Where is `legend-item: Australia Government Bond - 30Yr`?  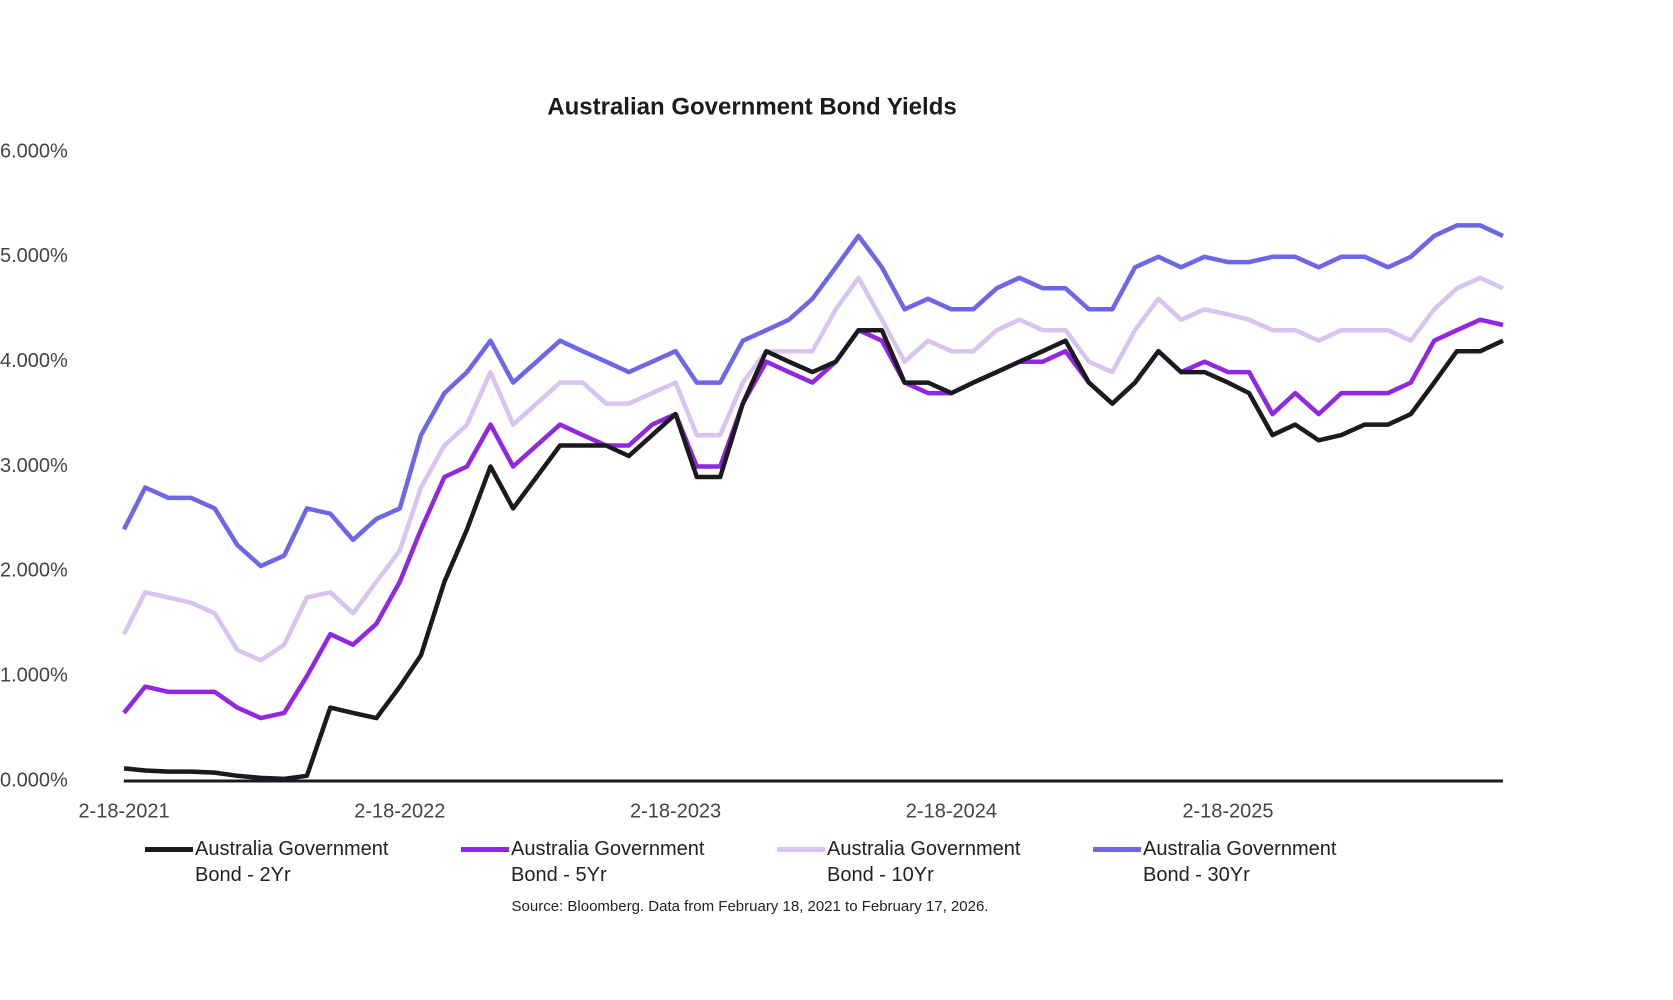 legend-item: Australia Government Bond - 30Yr is located at coordinates (1251, 862).